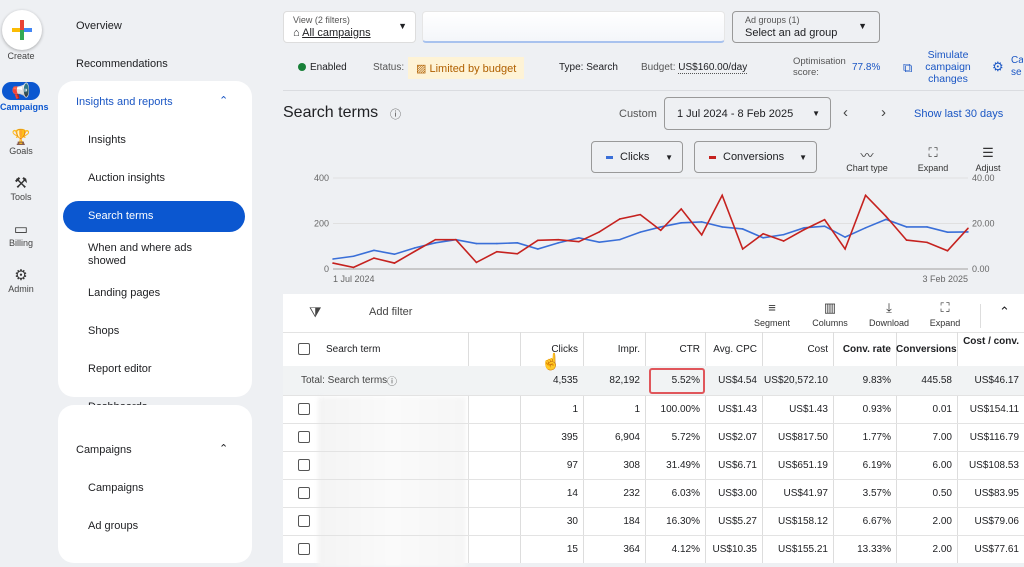 Image resolution: width=1024 pixels, height=567 pixels. I want to click on header-label: Impr., so click(628, 349).